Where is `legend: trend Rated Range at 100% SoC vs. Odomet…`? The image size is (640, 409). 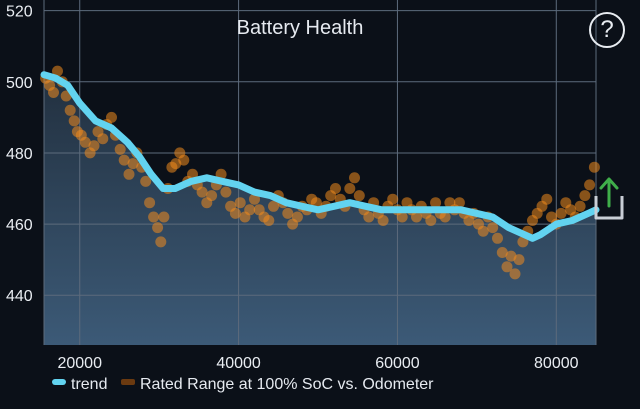
legend: trend Rated Range at 100% SoC vs. Odomet… is located at coordinates (243, 384).